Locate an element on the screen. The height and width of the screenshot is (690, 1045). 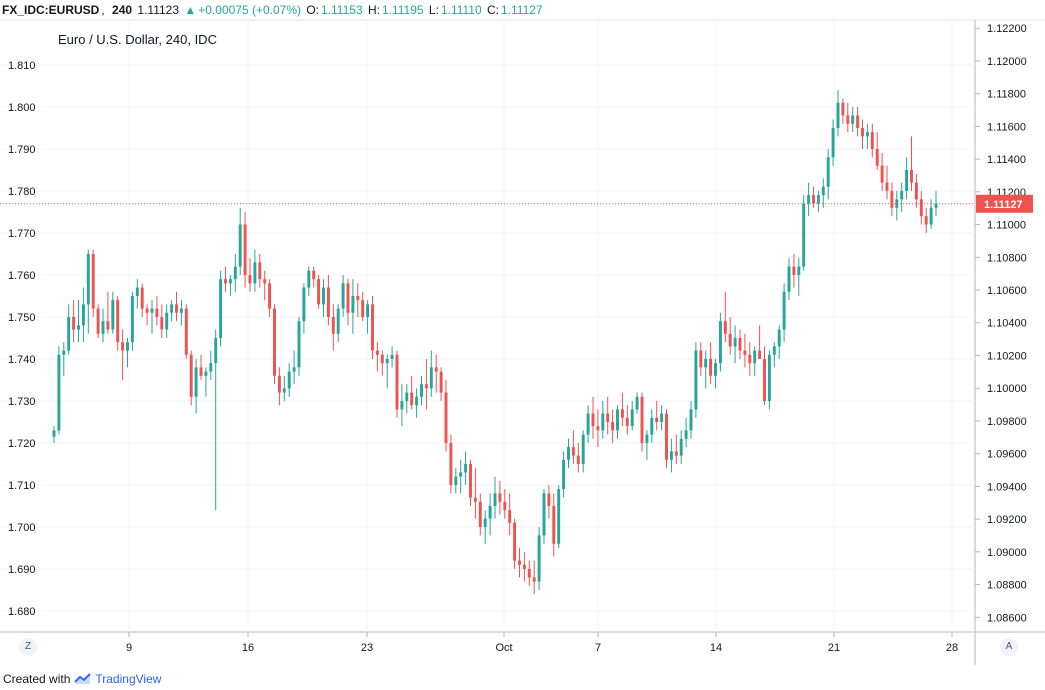
right-axis-tick-label: 1.11800 is located at coordinates (1006, 95).